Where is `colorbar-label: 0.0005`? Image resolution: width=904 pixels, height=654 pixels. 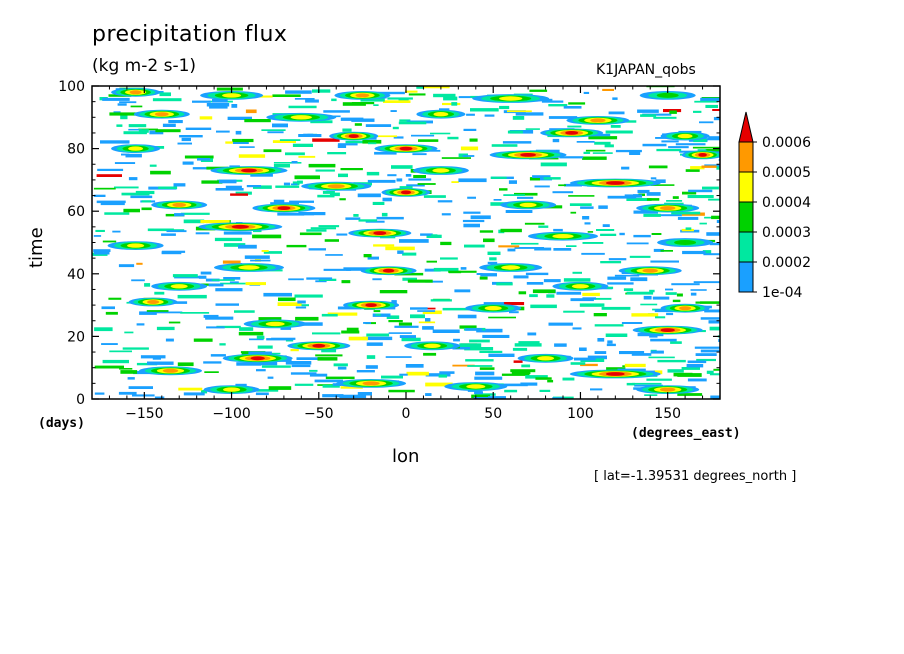
colorbar-label: 0.0005 is located at coordinates (786, 173).